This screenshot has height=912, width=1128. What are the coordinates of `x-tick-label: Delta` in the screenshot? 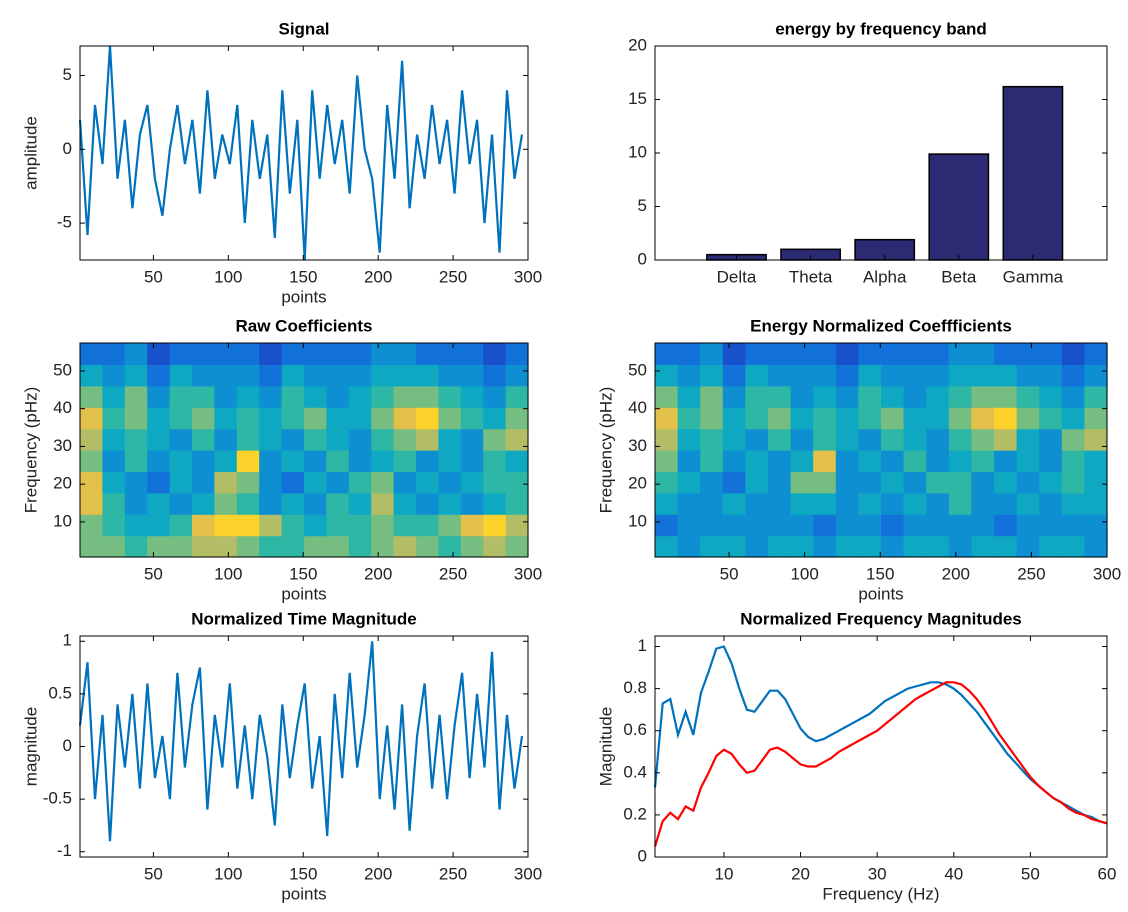 It's located at (737, 276).